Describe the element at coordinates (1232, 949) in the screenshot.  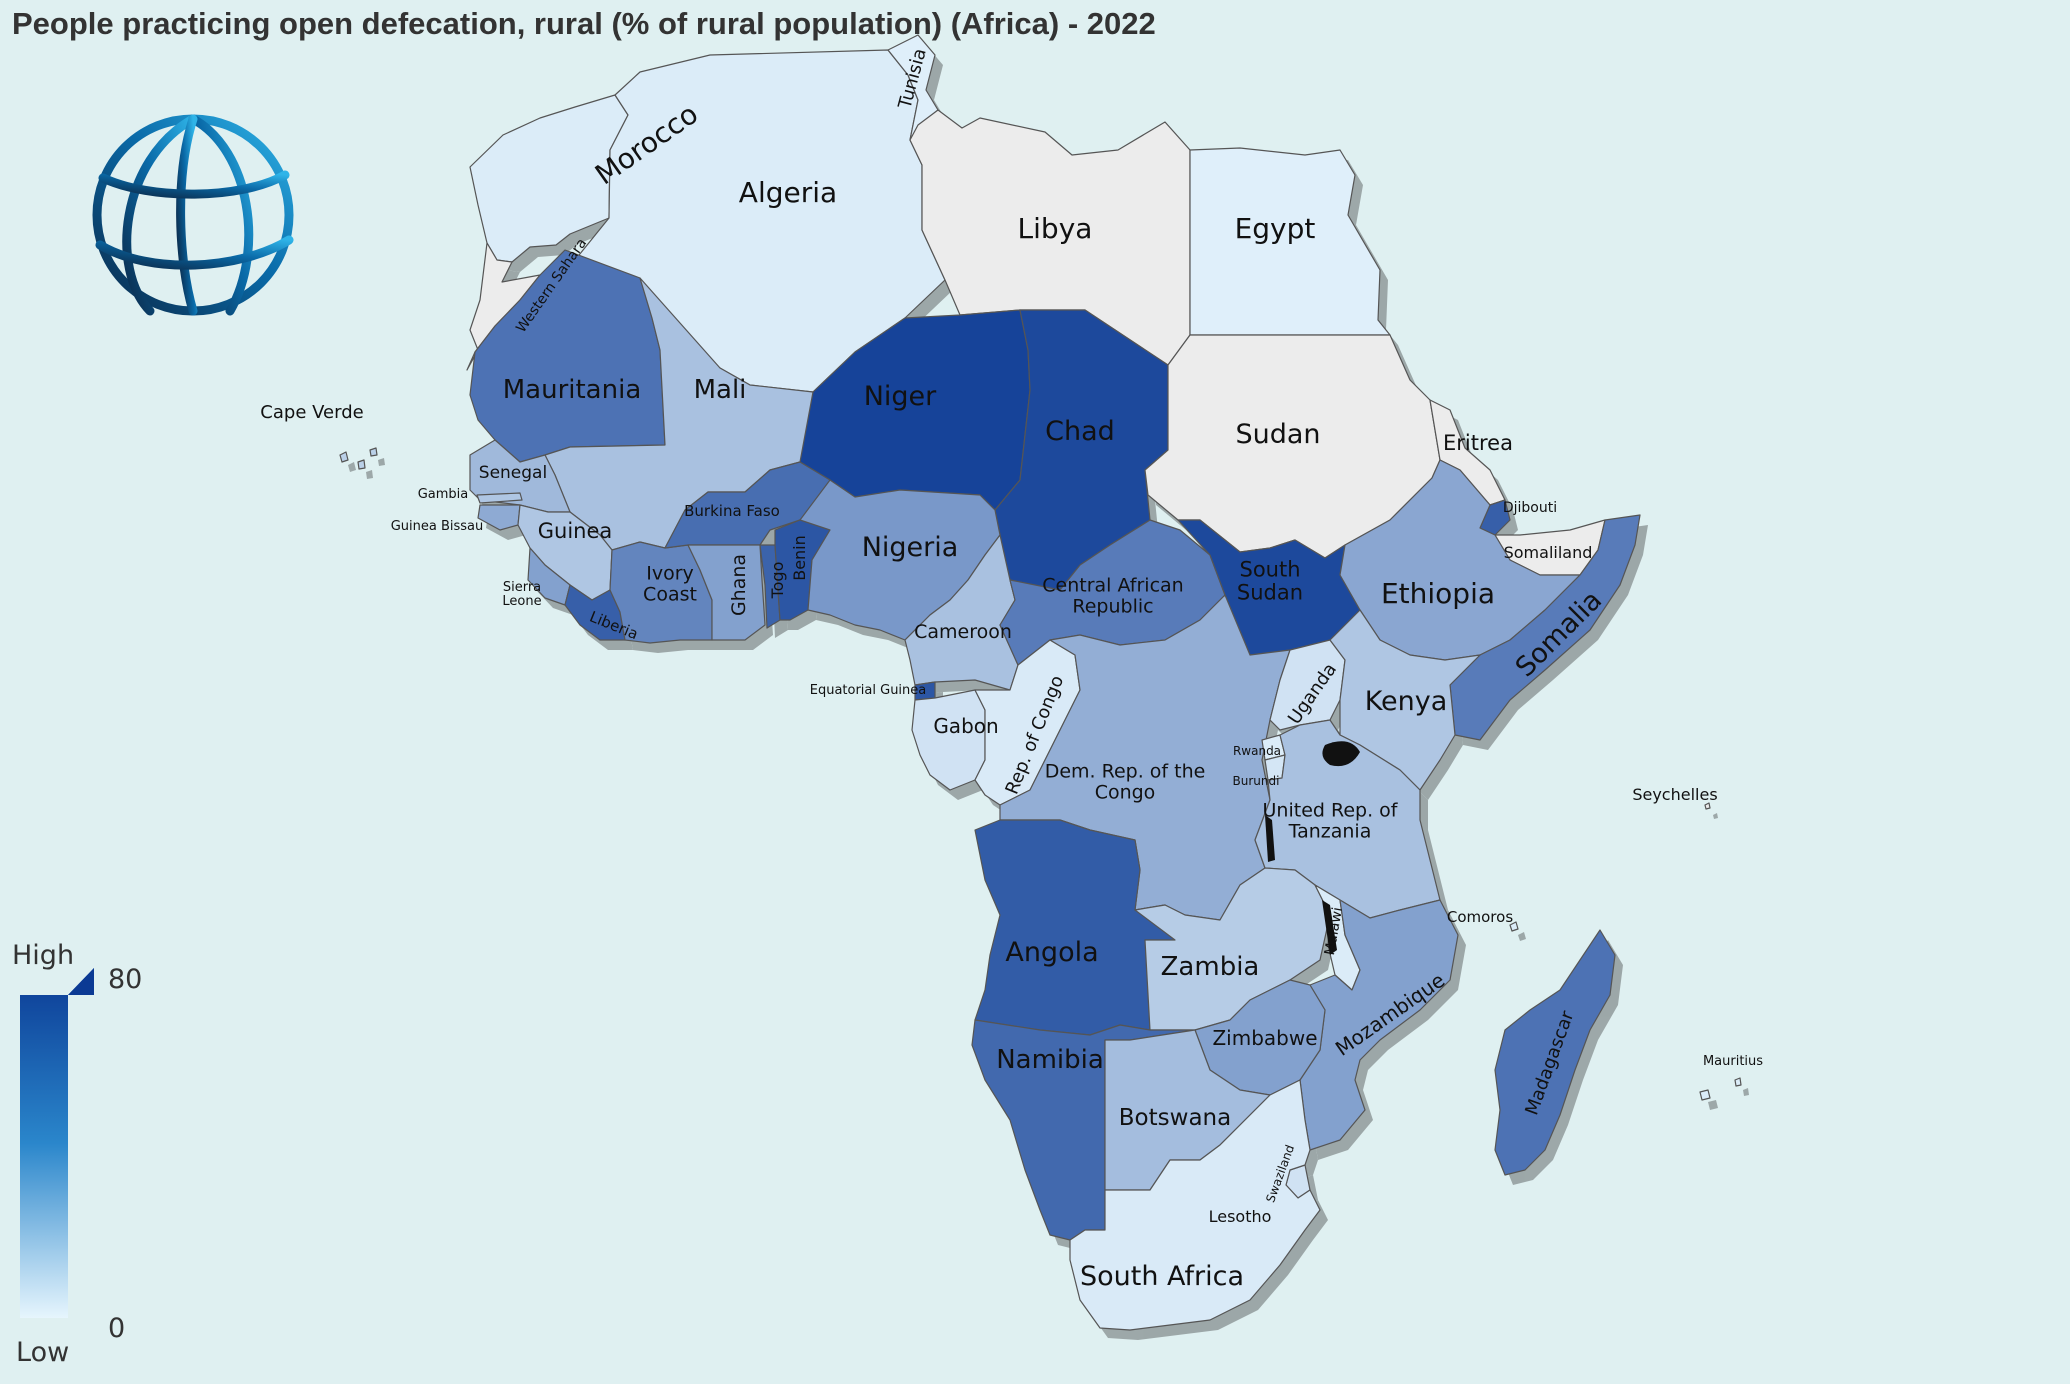
I see `country-zambia` at that location.